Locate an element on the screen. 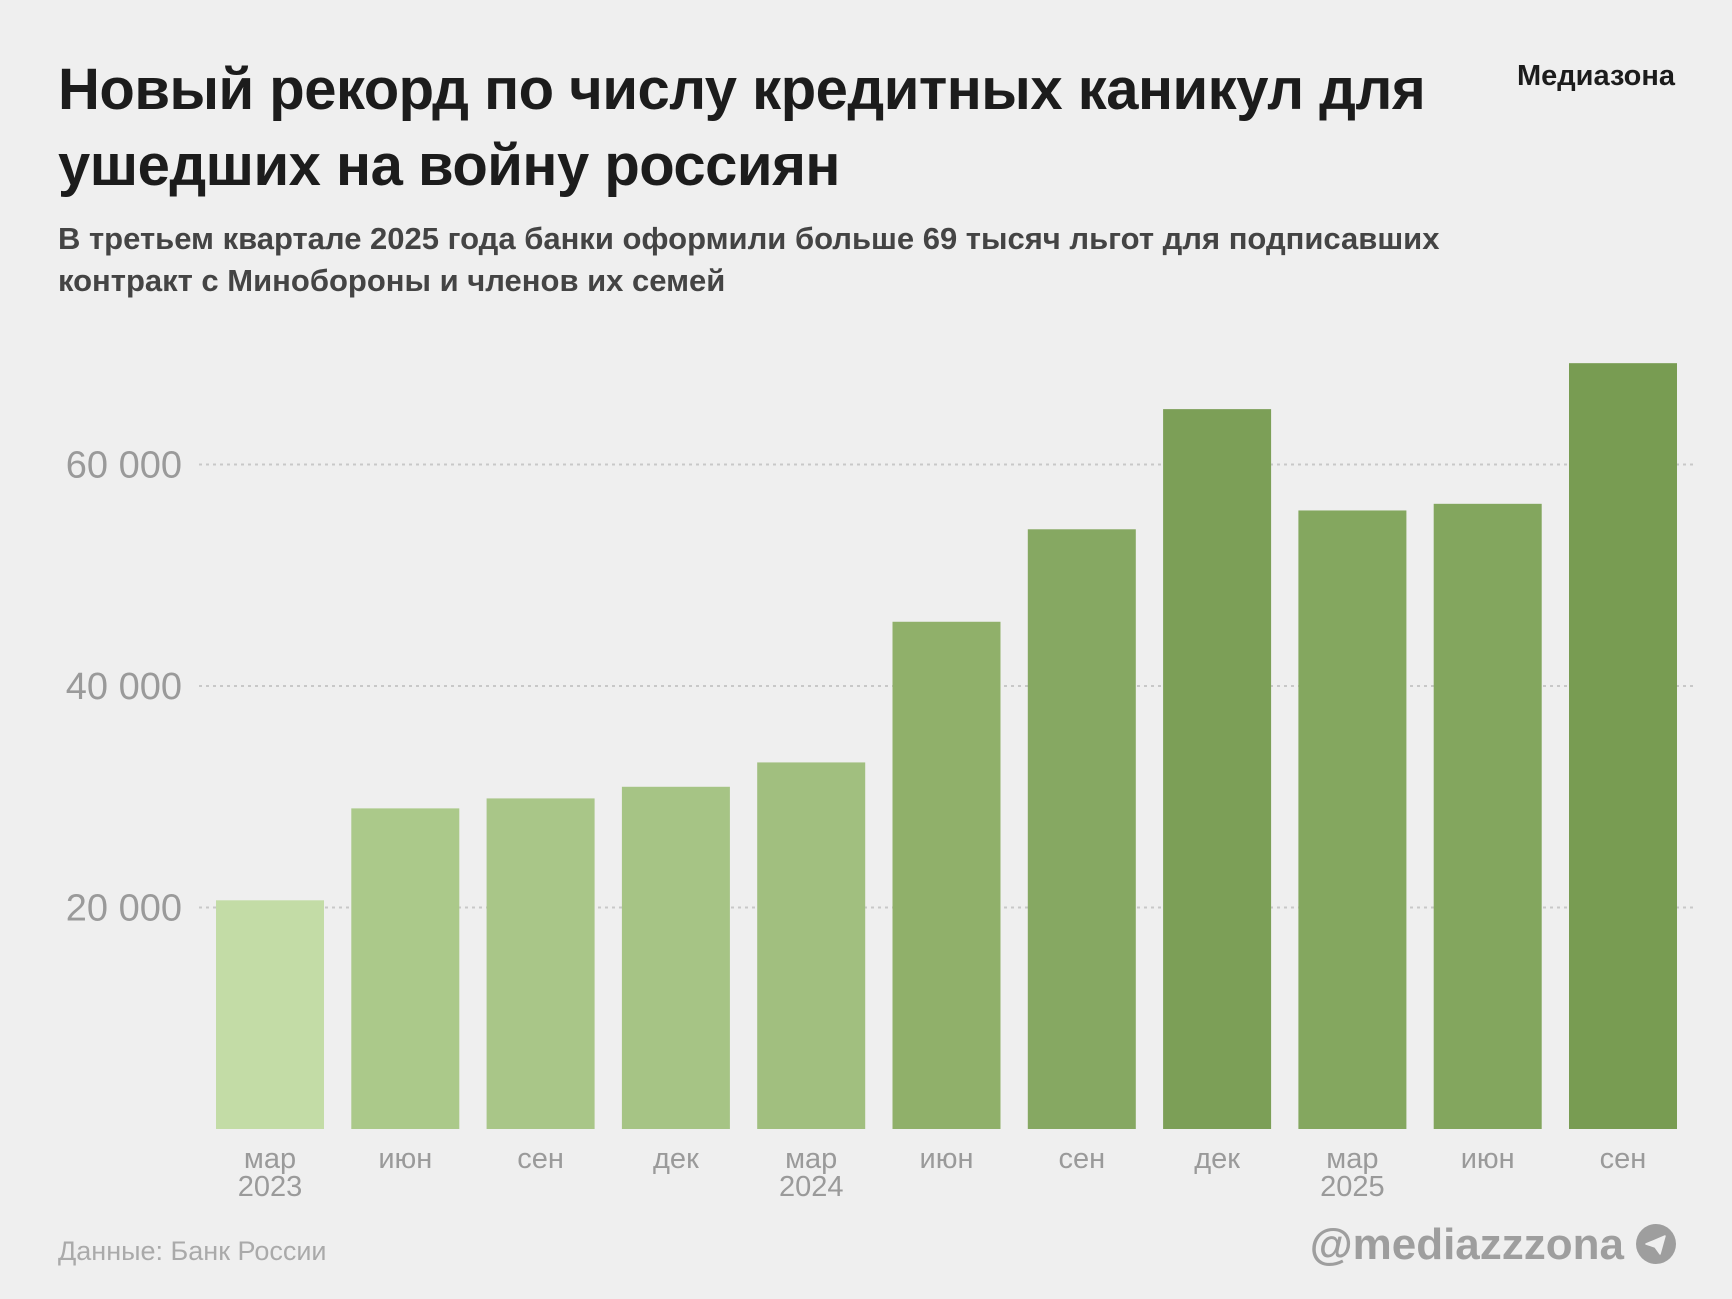 This screenshot has height=1299, width=1732. source-note: Данные: Банк России is located at coordinates (192, 1251).